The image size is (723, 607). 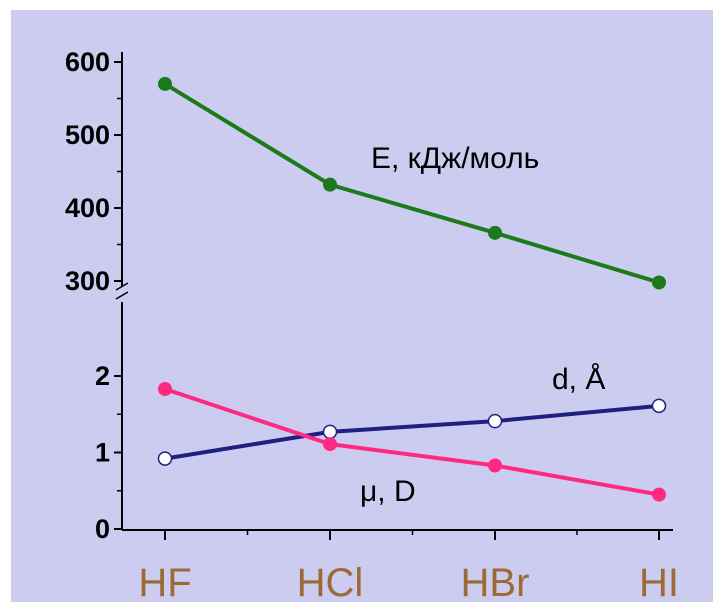 I want to click on data-point-bond-length-hbr, so click(x=495, y=421).